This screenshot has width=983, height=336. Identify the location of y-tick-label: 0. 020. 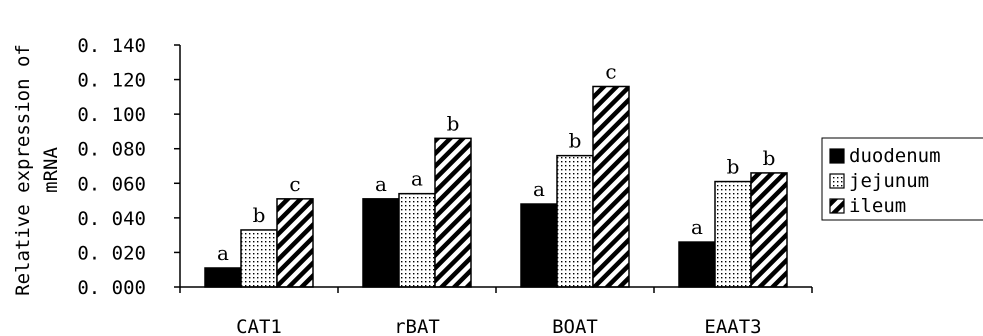
(111, 253).